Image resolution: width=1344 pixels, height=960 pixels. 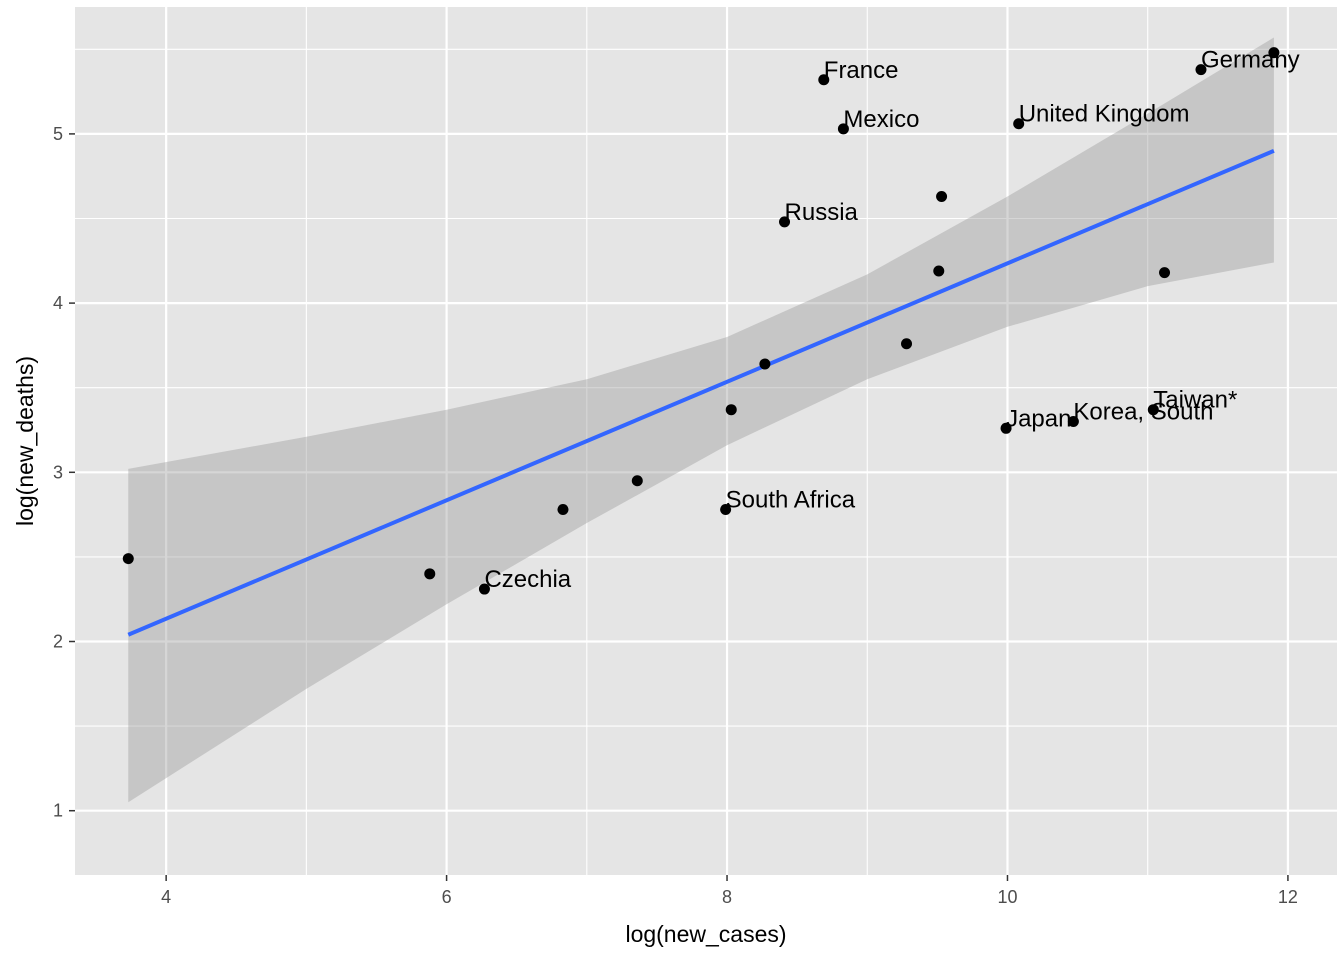 What do you see at coordinates (1143, 412) in the screenshot?
I see `point-label: Korea, South` at bounding box center [1143, 412].